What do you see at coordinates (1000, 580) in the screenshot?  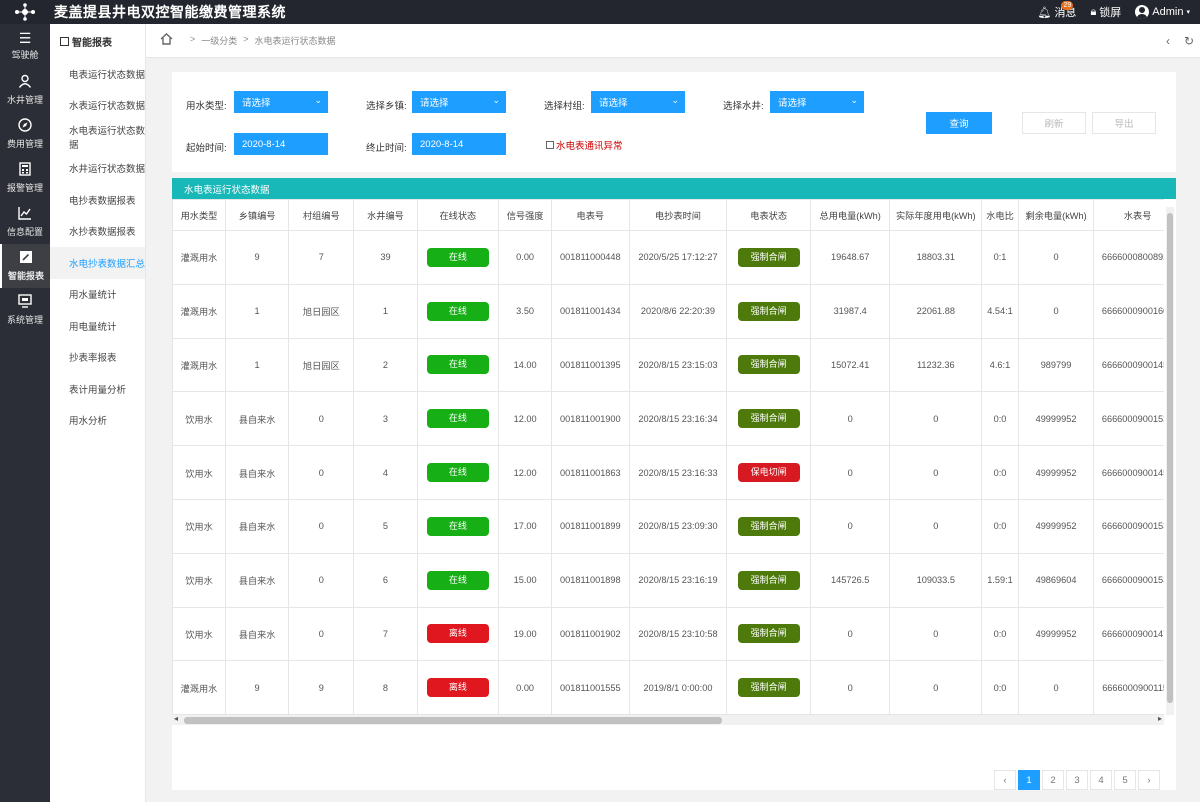 I see `table-cell-ratio: 1.59:1` at bounding box center [1000, 580].